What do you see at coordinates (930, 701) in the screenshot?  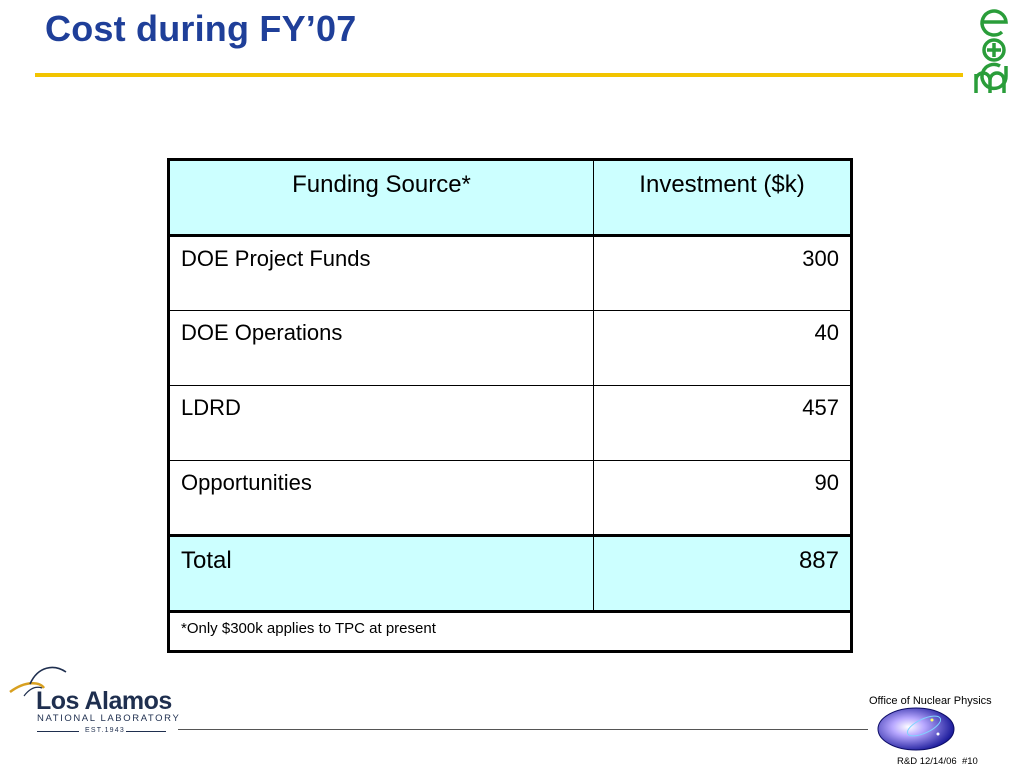 I see `office-label: Office of Nuclear Physics` at bounding box center [930, 701].